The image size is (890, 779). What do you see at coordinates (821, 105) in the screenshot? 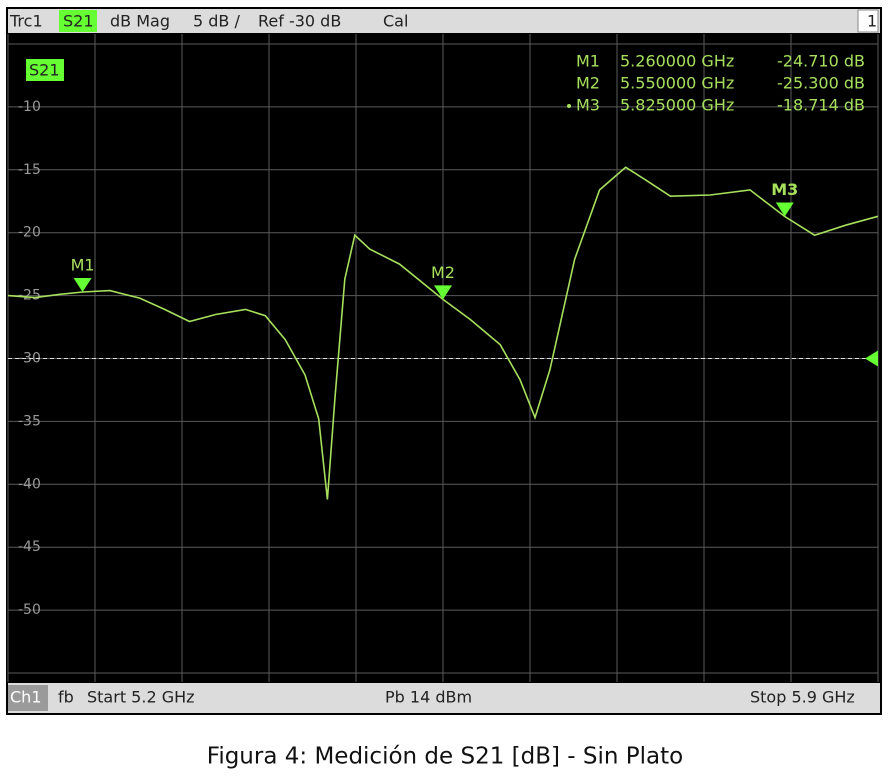
I see `marker-table-value: -18.714 dB` at bounding box center [821, 105].